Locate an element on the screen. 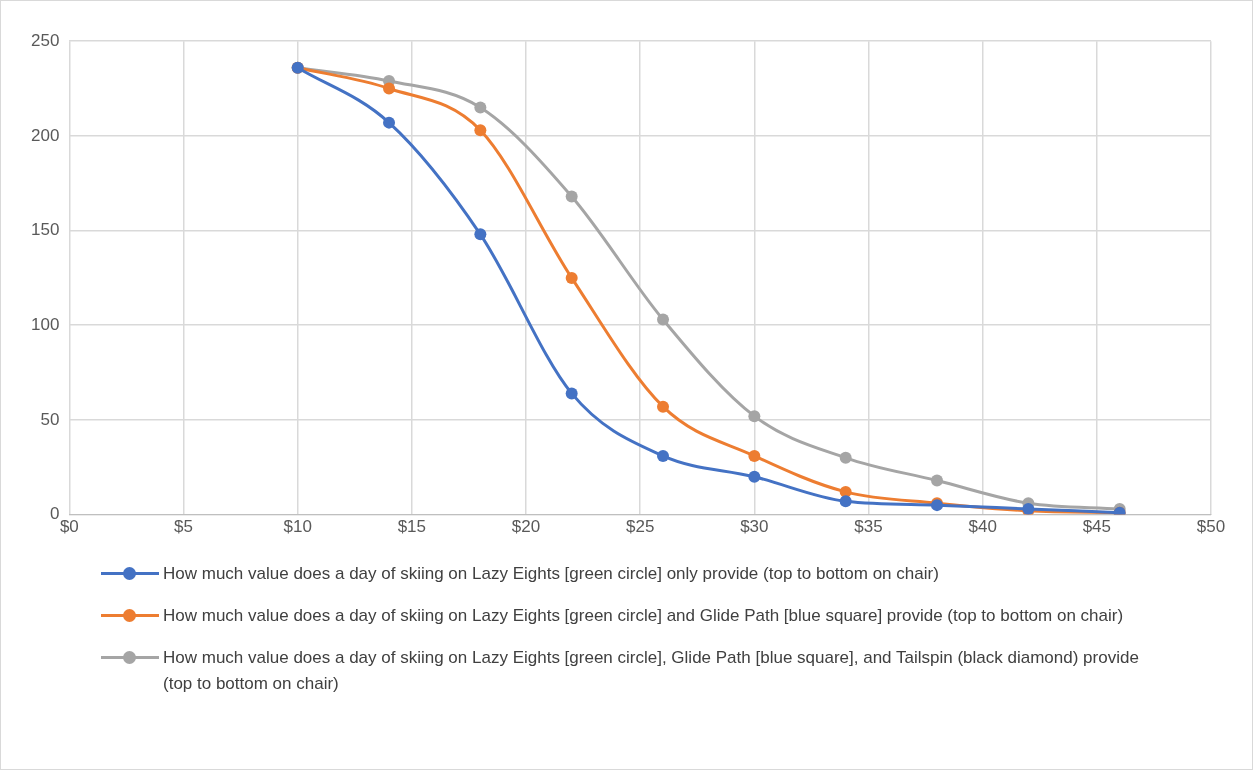 The width and height of the screenshot is (1253, 770). y-tick-label: 250 is located at coordinates (45, 40).